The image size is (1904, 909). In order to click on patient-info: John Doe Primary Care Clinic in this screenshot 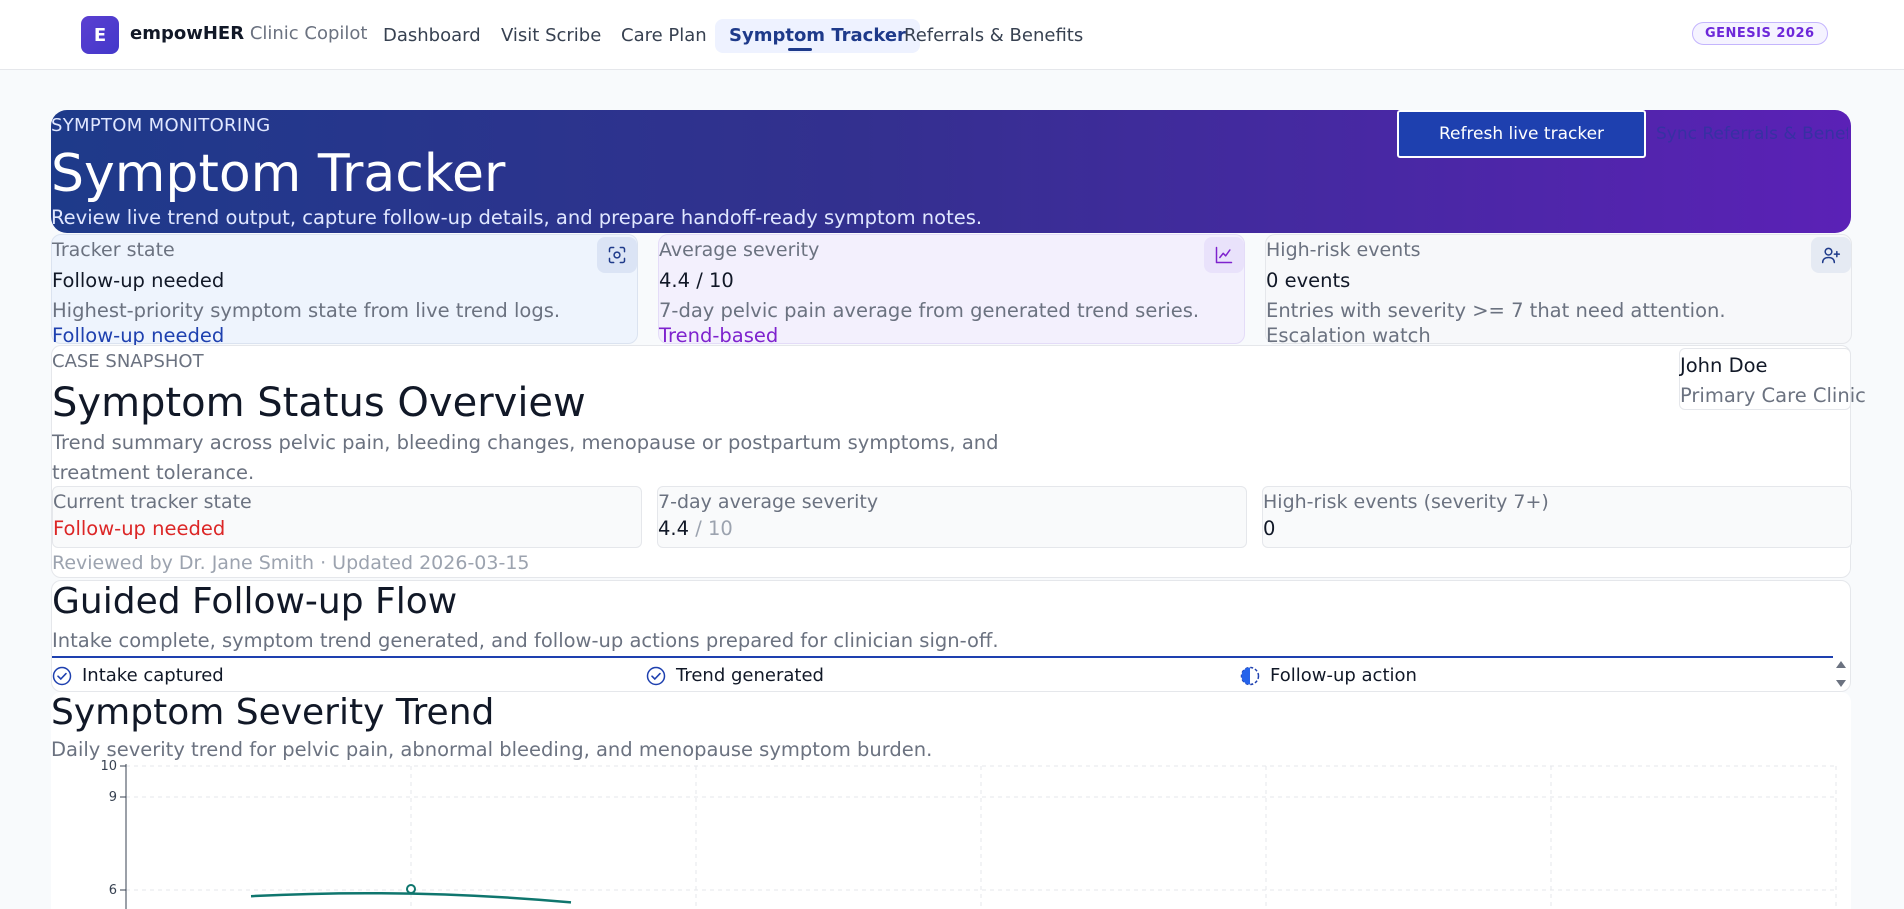, I will do `click(1772, 379)`.